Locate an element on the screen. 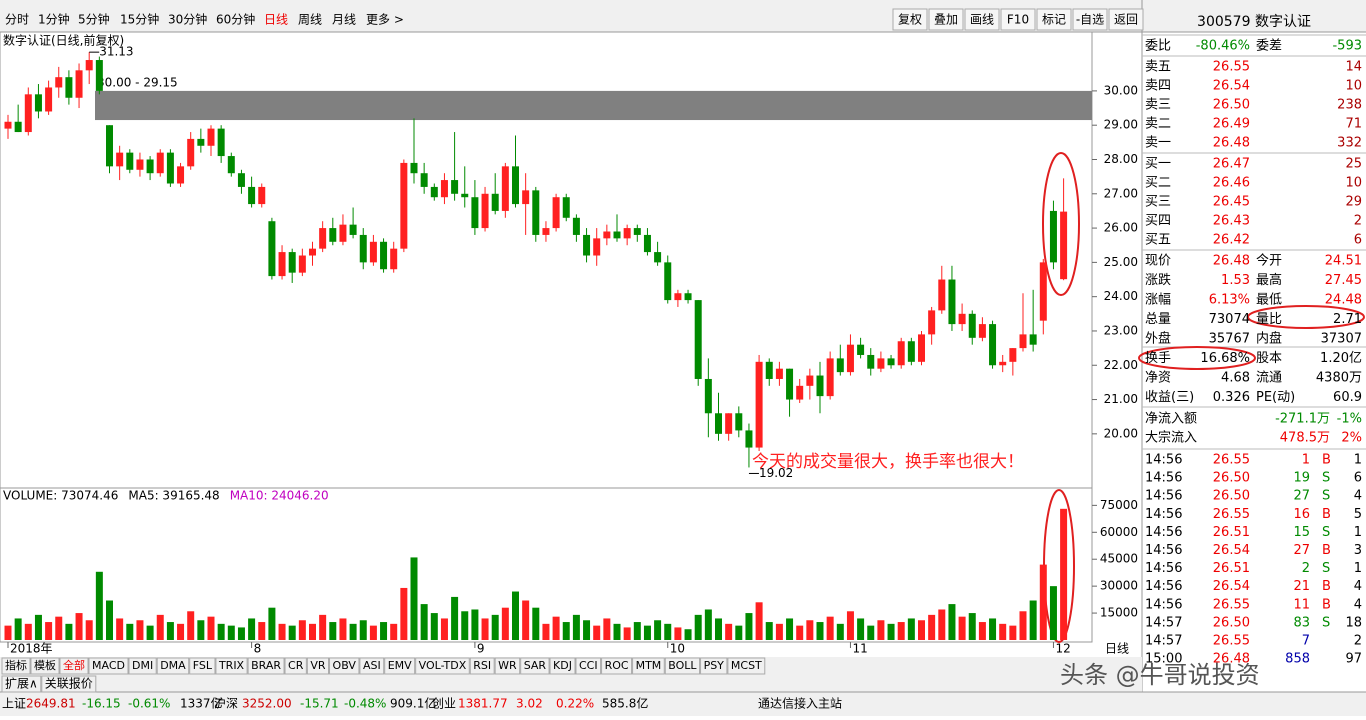  indicator-tab: 指标 is located at coordinates (16, 665).